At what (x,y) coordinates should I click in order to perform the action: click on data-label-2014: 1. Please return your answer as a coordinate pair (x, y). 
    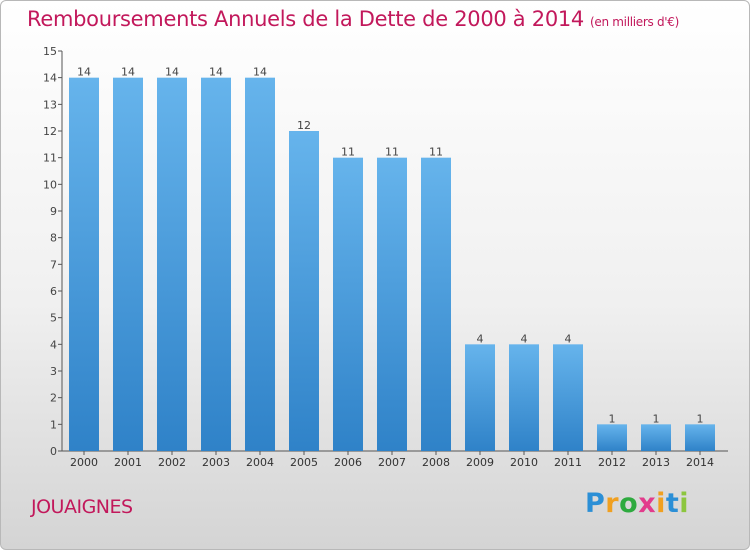
    Looking at the image, I should click on (700, 418).